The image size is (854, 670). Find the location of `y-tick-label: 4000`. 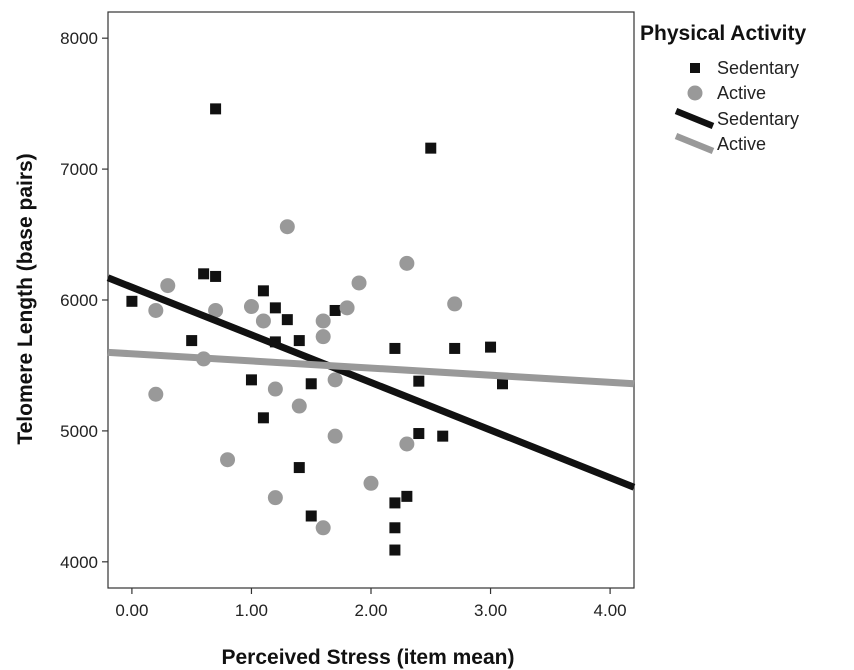

y-tick-label: 4000 is located at coordinates (79, 562).